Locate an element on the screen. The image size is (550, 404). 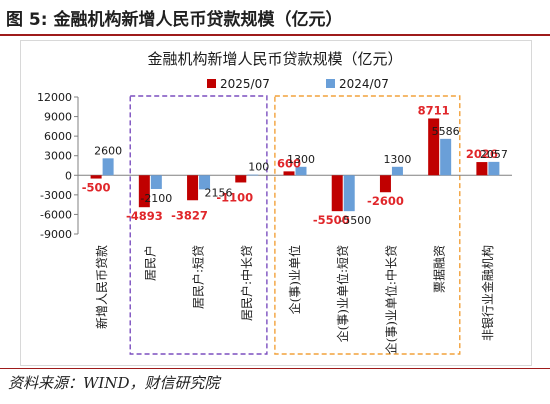
legend-label-0: 2025/07 is located at coordinates (245, 84).